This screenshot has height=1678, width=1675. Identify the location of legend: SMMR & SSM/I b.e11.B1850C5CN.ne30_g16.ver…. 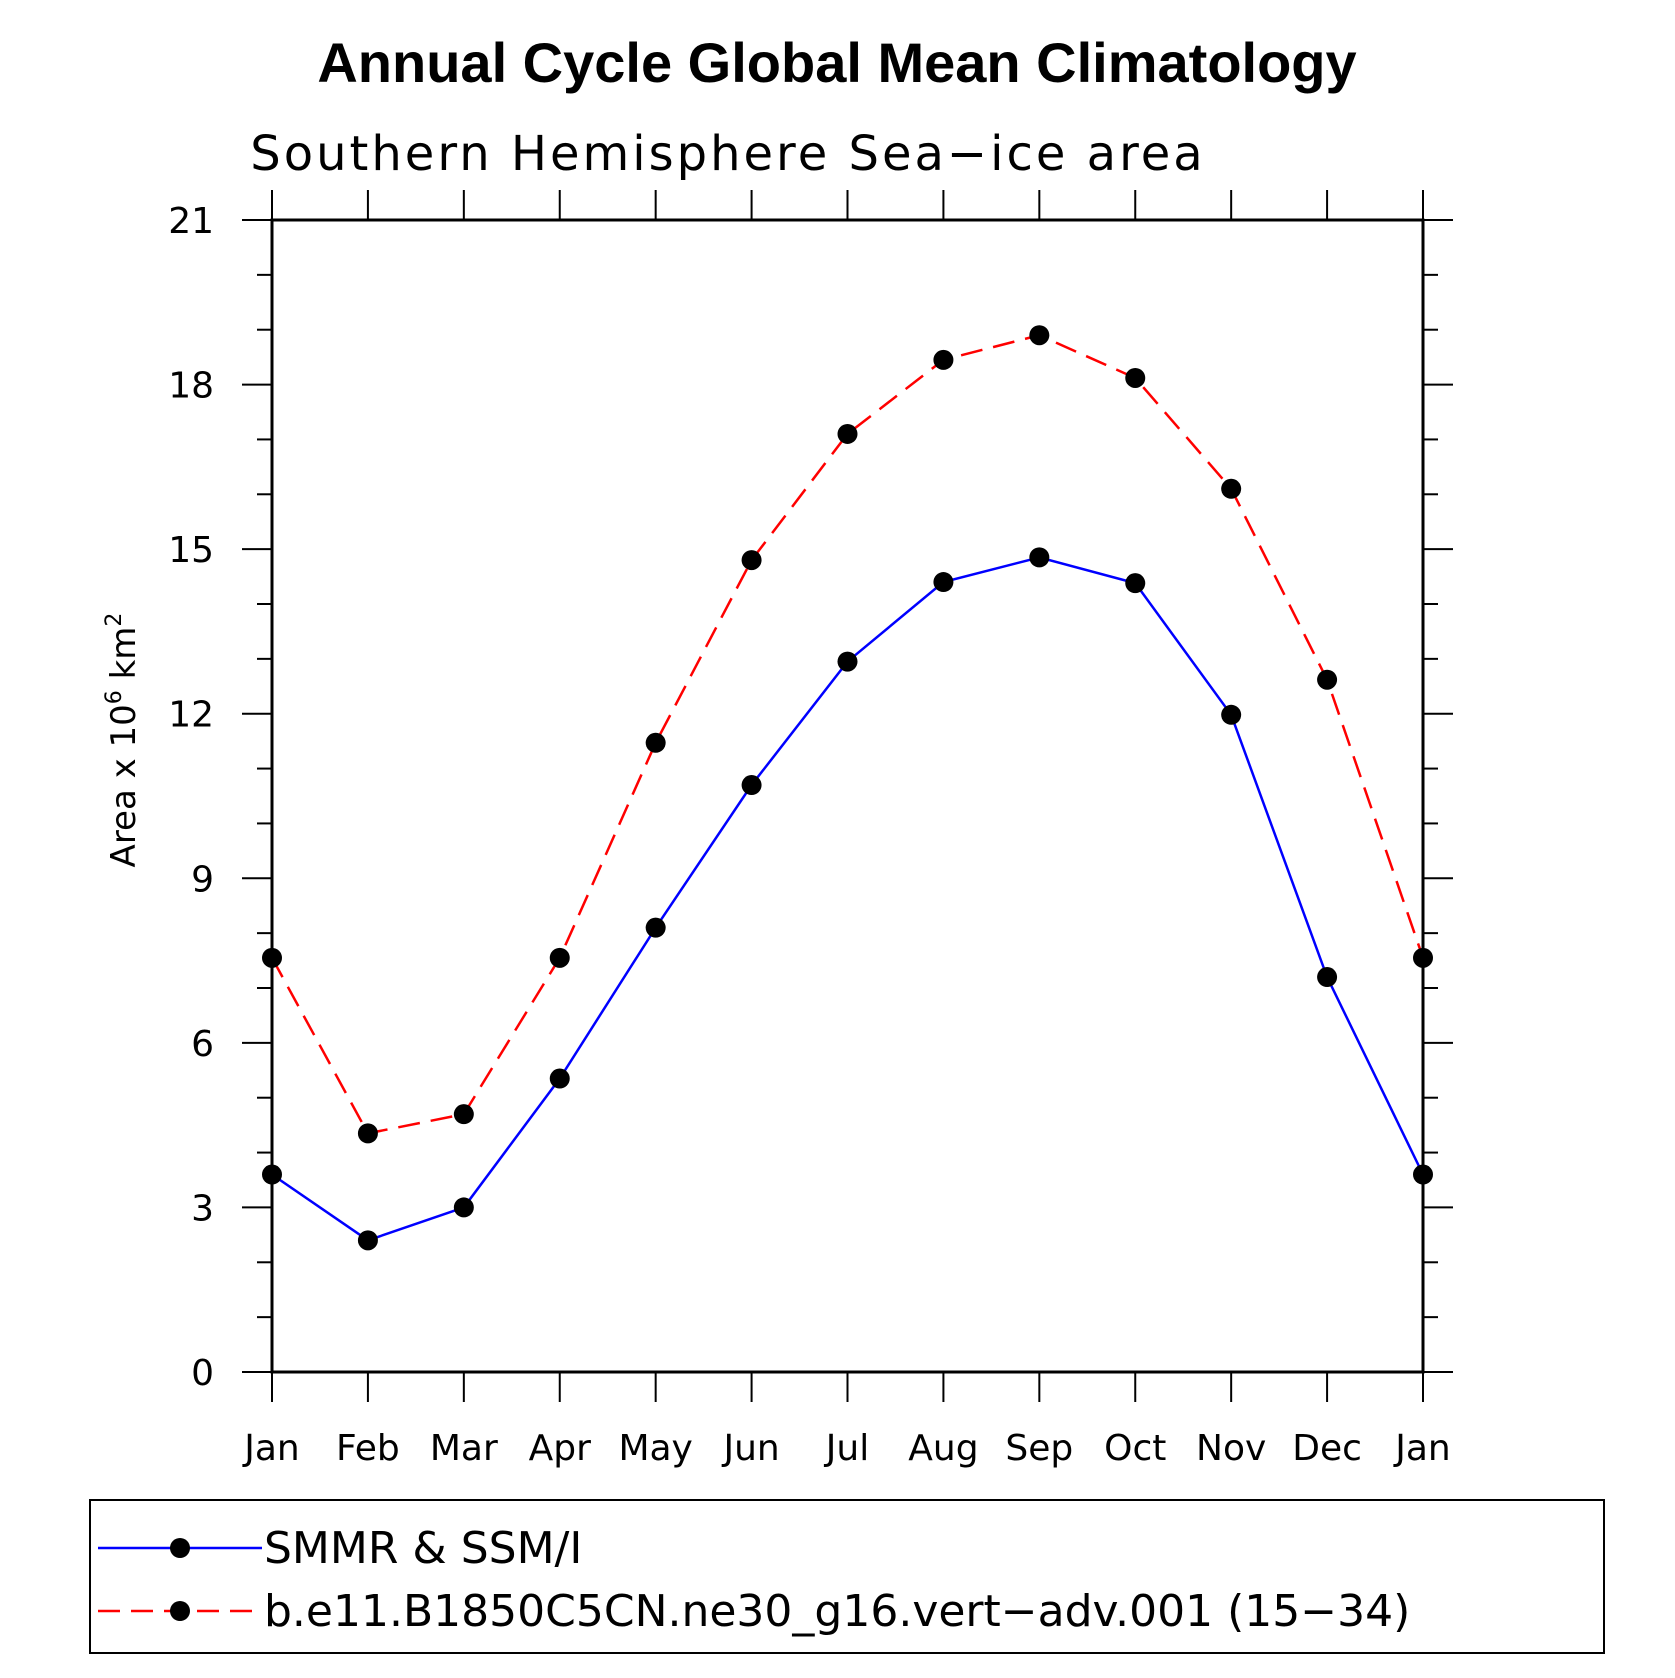
(847, 1576).